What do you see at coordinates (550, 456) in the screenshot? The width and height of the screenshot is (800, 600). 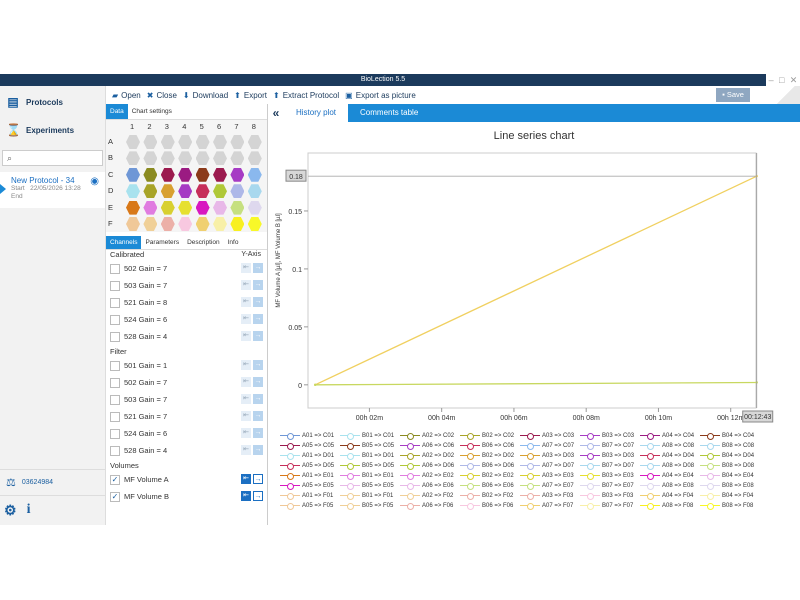 I see `legend-item: A03 => D03` at bounding box center [550, 456].